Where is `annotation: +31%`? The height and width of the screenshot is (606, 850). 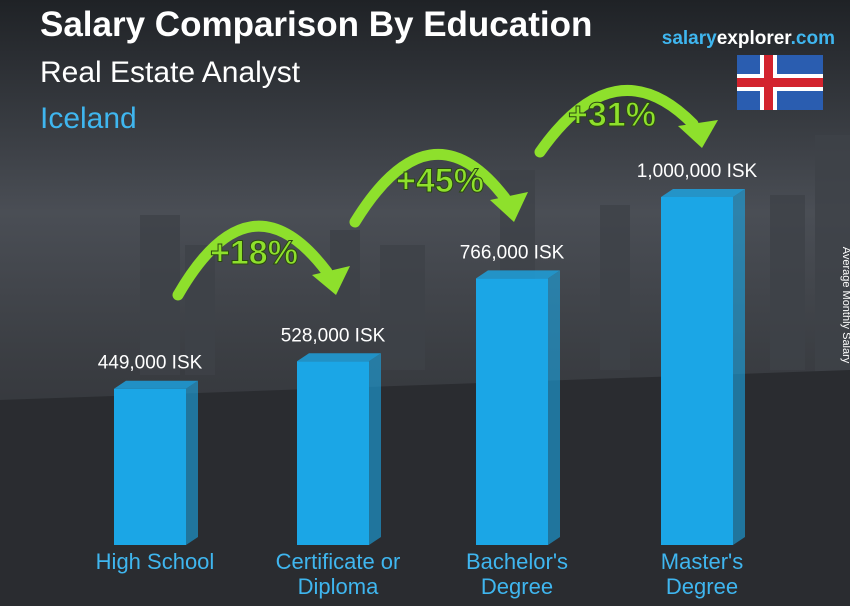 annotation: +31% is located at coordinates (612, 115).